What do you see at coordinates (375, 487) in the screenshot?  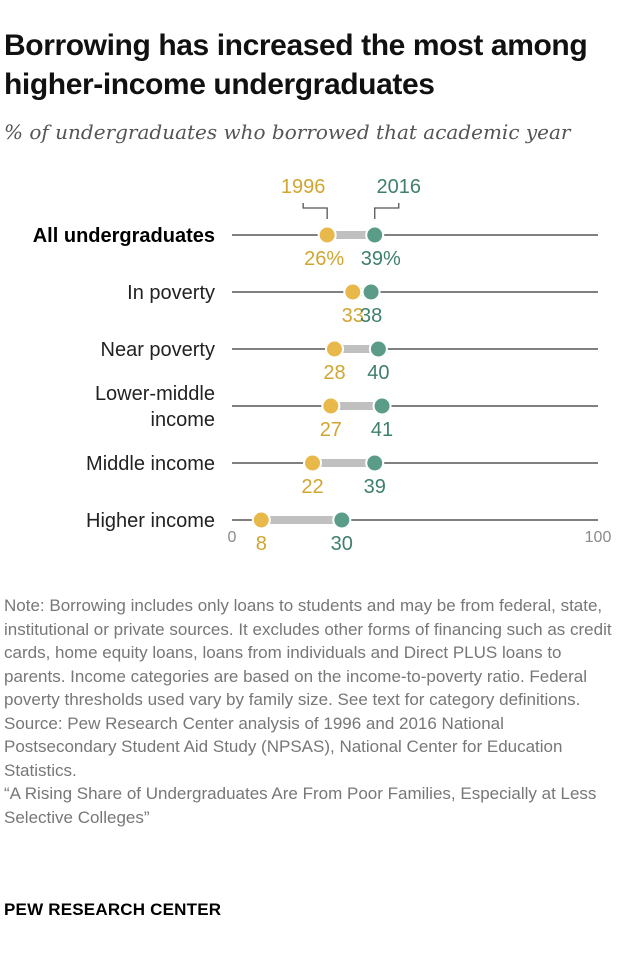 I see `value-label-2016: 39` at bounding box center [375, 487].